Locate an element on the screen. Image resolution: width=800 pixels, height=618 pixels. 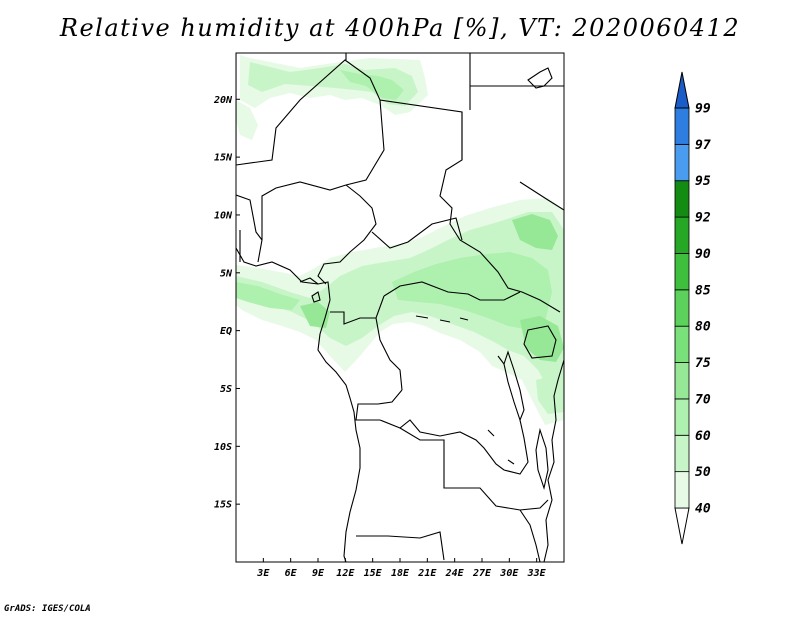
lat-tick-label: EQ is located at coordinates (226, 331).